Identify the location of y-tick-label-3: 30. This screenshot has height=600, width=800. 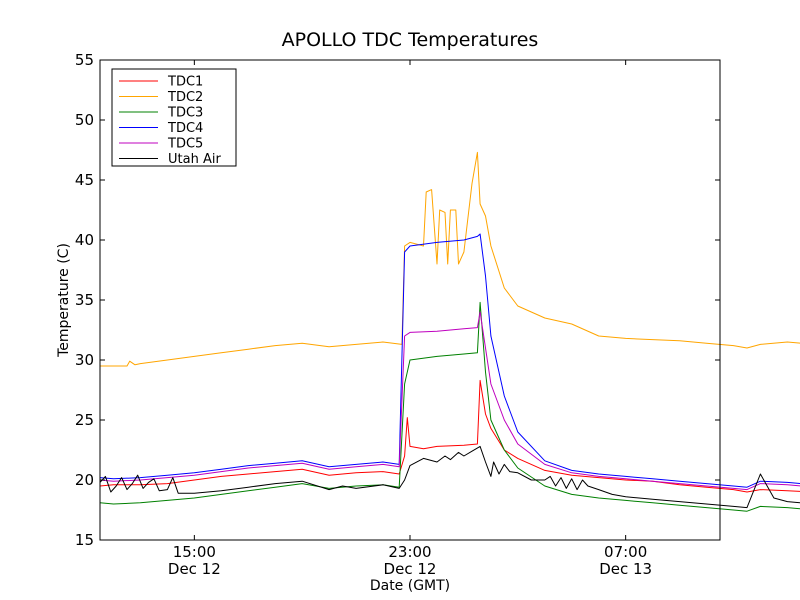
(84, 360).